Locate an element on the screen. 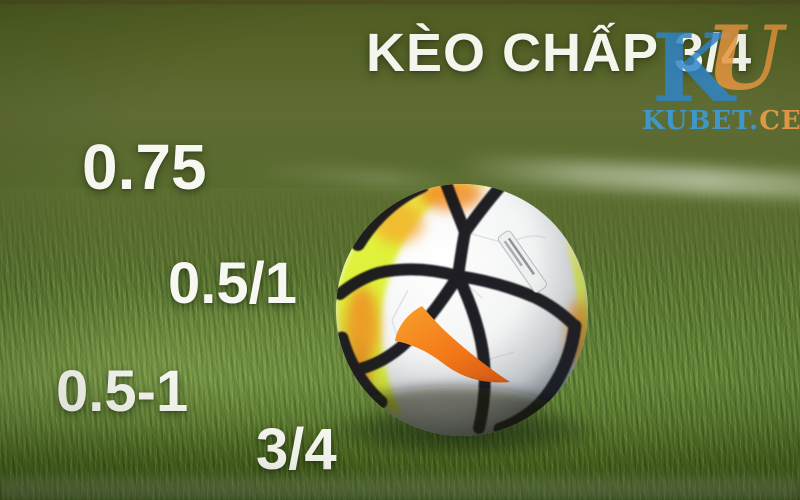 The height and width of the screenshot is (500, 800). watermark-brand-blue: KUBET. is located at coordinates (701, 121).